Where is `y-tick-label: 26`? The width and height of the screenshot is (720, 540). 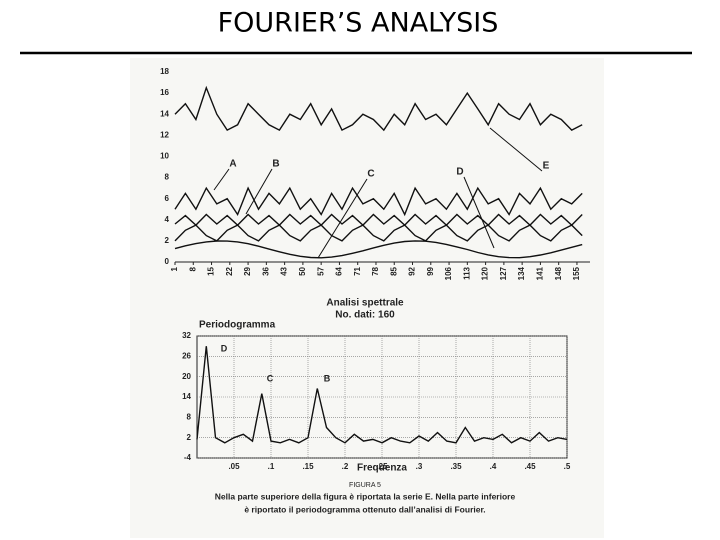
y-tick-label: 26 is located at coordinates (186, 355).